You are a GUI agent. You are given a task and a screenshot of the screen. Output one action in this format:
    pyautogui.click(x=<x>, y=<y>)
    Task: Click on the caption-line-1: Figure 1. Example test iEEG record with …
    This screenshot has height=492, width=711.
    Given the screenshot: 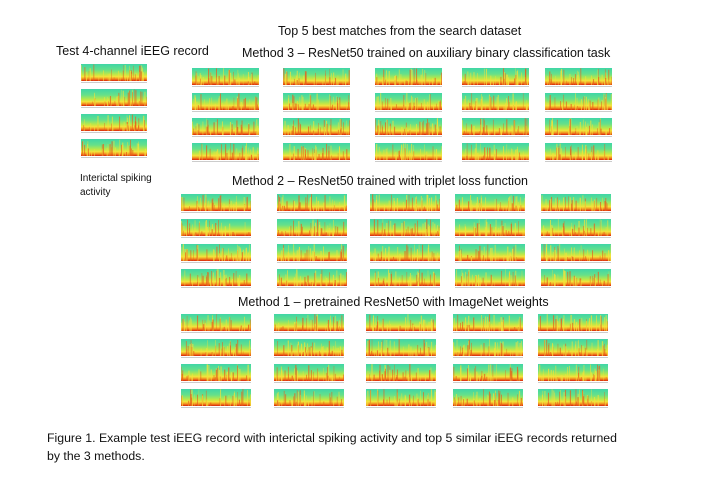 What is the action you would take?
    pyautogui.click(x=332, y=438)
    